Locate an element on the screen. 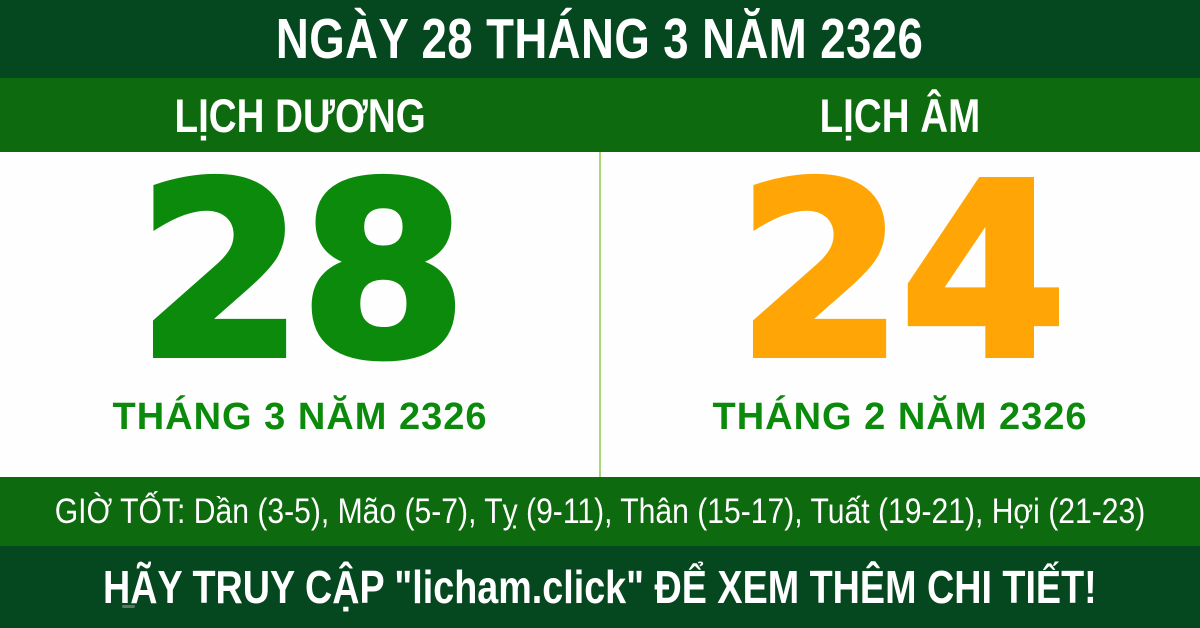 This screenshot has height=628, width=1200. solar-day-number: 28 is located at coordinates (302, 272).